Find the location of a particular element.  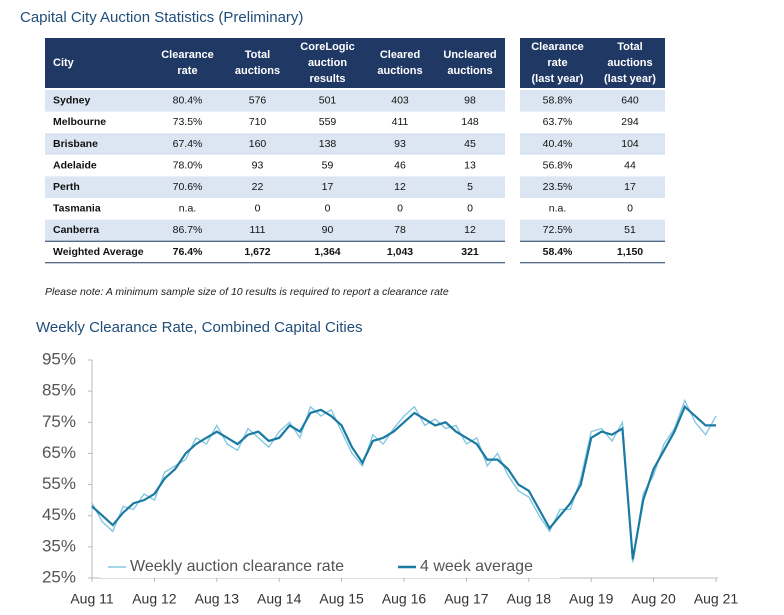

table-header: results is located at coordinates (327, 79).